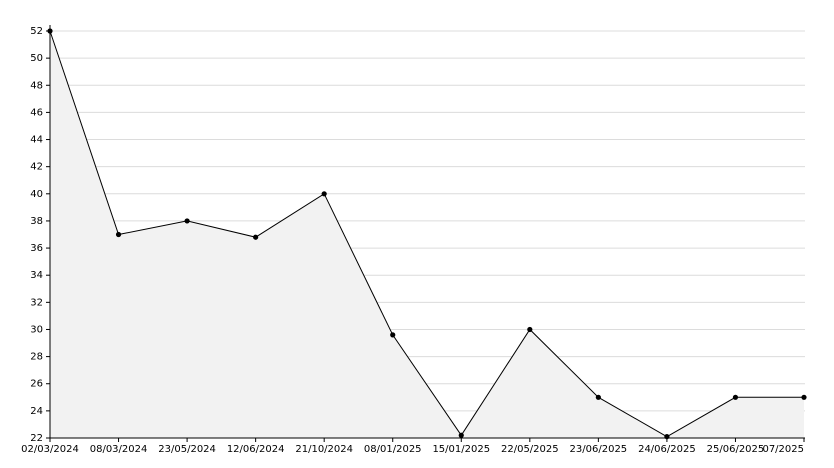 This screenshot has height=468, width=834. I want to click on y-tick-label: 40, so click(36, 194).